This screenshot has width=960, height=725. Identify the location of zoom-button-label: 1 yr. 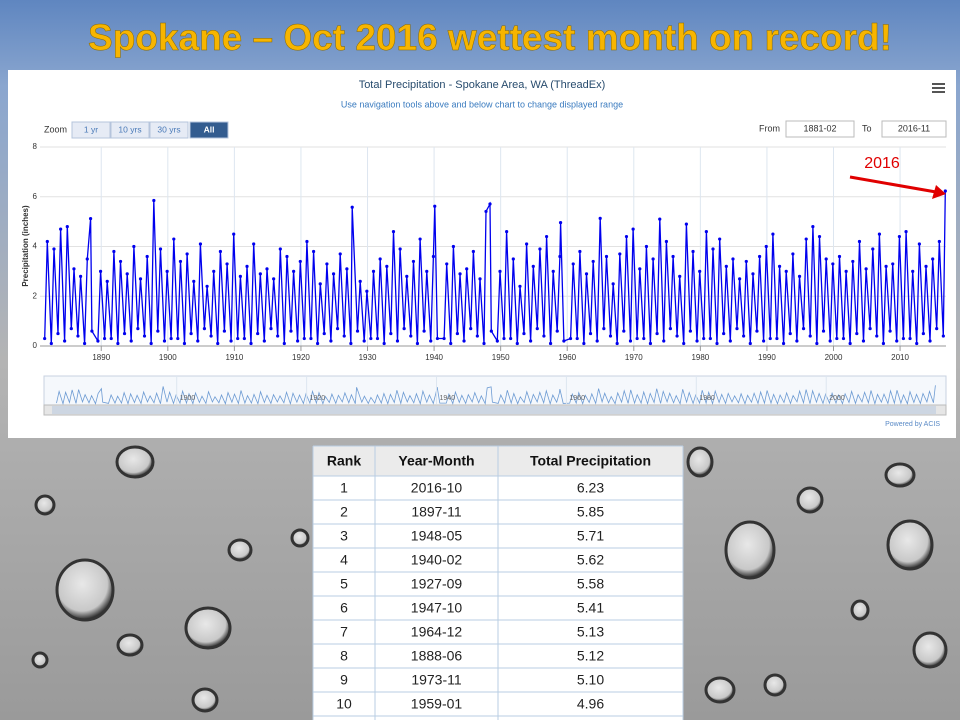
(91, 129).